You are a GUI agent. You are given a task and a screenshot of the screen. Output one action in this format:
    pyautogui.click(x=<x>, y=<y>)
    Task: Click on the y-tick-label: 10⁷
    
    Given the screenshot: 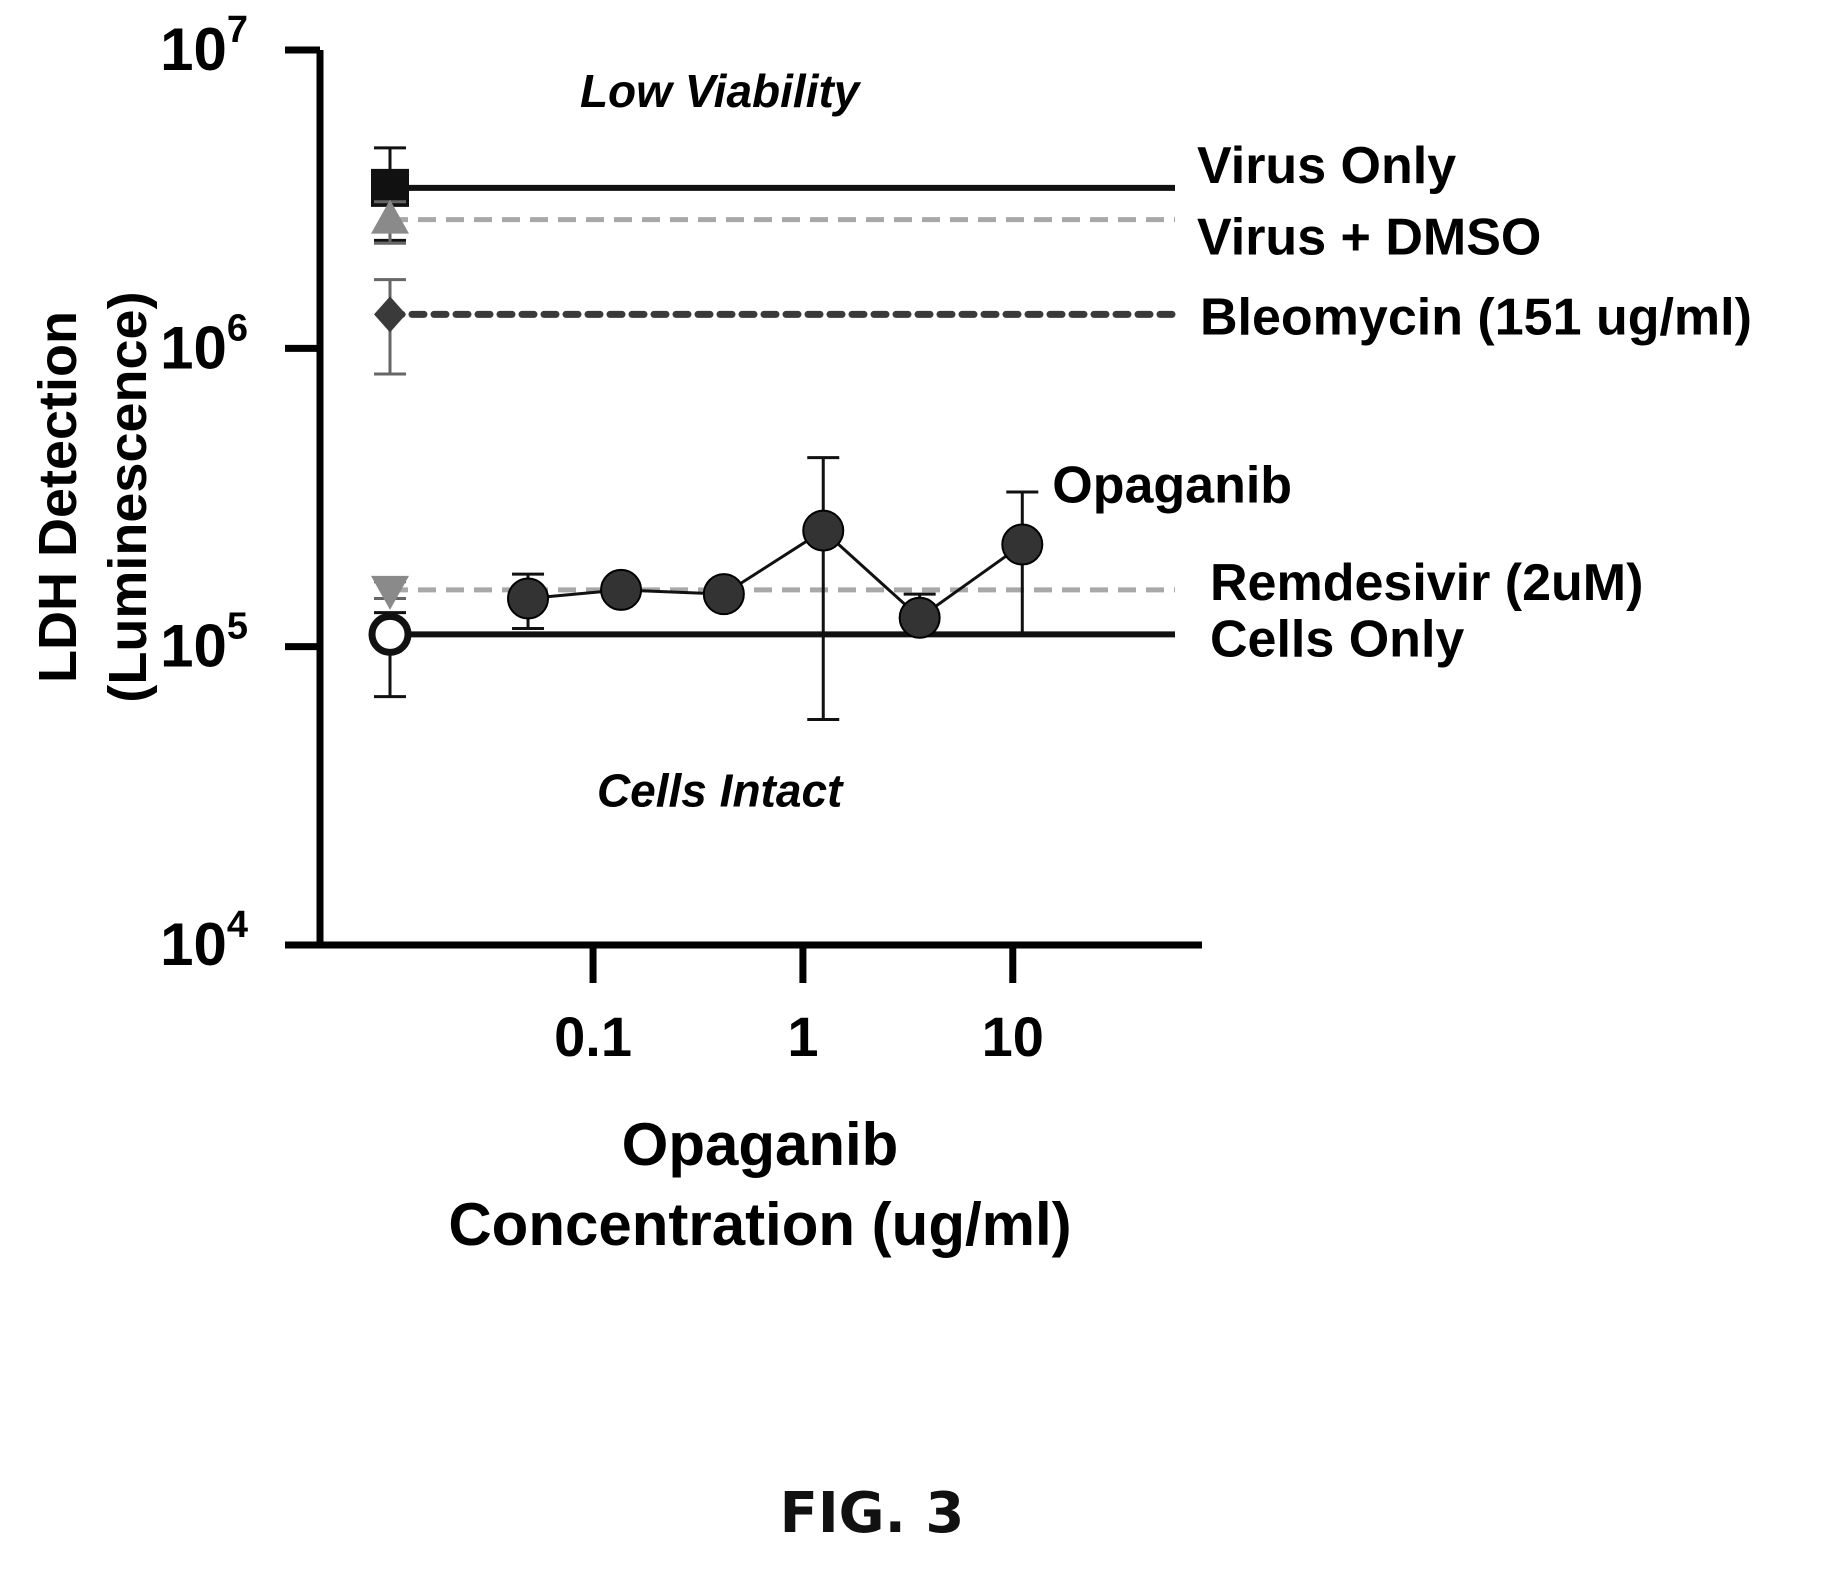 What is the action you would take?
    pyautogui.click(x=204, y=46)
    